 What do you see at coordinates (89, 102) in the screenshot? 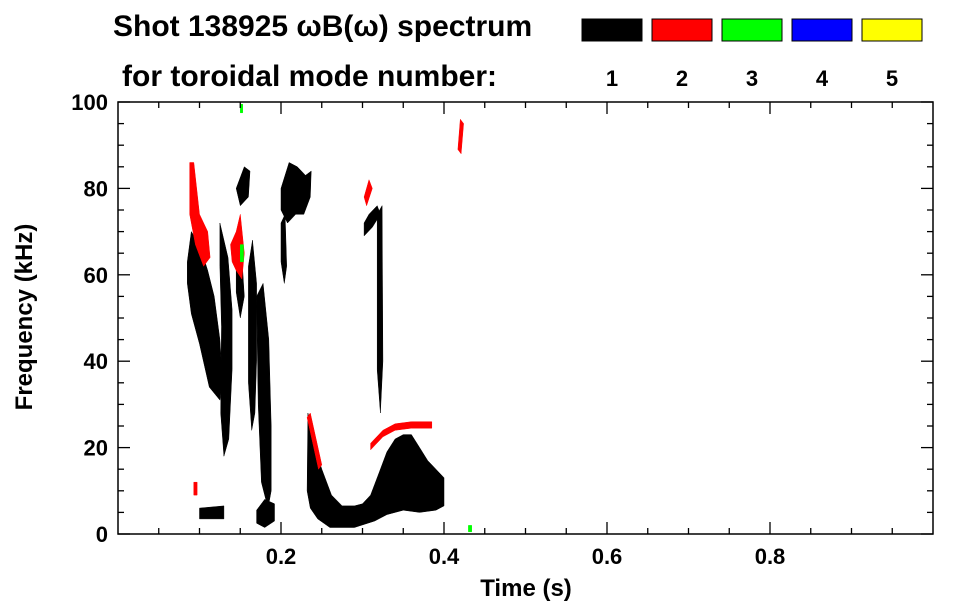
I see `y-tick-label-100: 100` at bounding box center [89, 102].